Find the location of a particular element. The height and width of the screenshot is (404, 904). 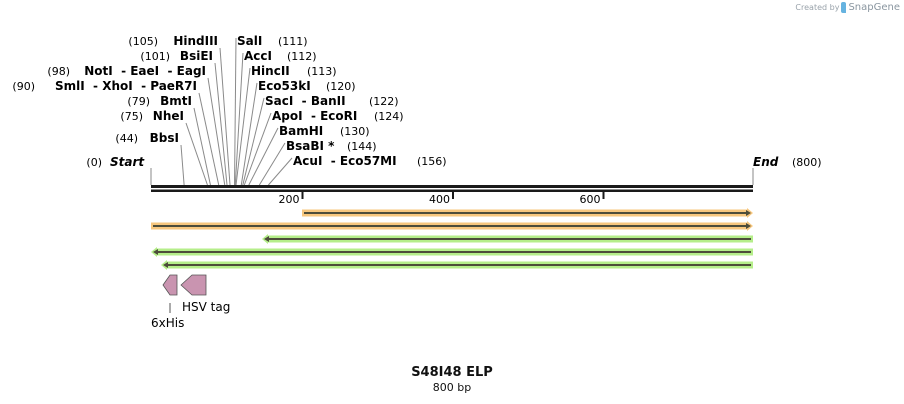

enzyme-position: (75) is located at coordinates (131, 116).